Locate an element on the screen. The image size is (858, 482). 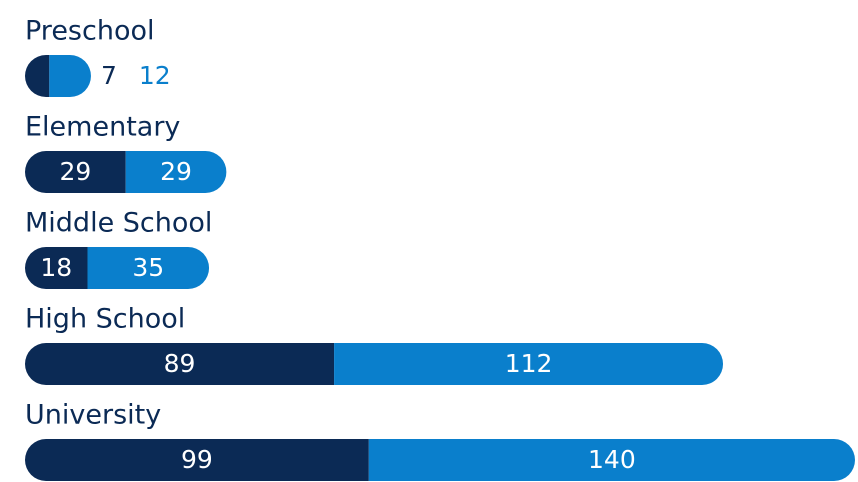
value-label: 89 is located at coordinates (180, 363).